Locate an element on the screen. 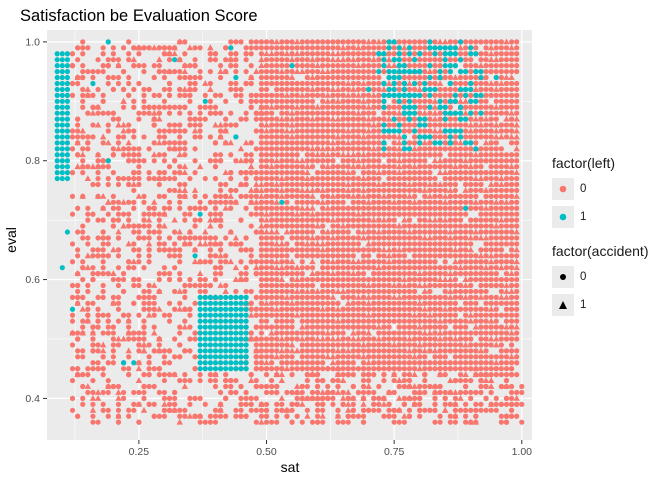 The image size is (672, 480). point-1956 is located at coordinates (445, 291).